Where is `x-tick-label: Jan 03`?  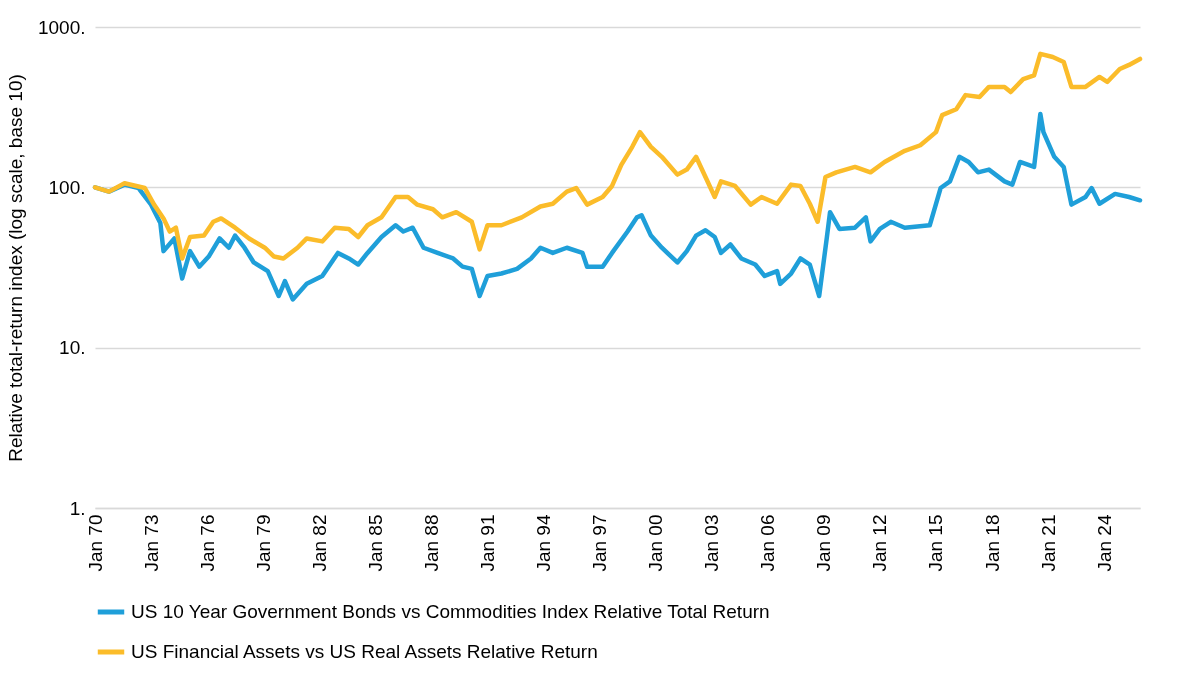
x-tick-label: Jan 03 is located at coordinates (712, 543).